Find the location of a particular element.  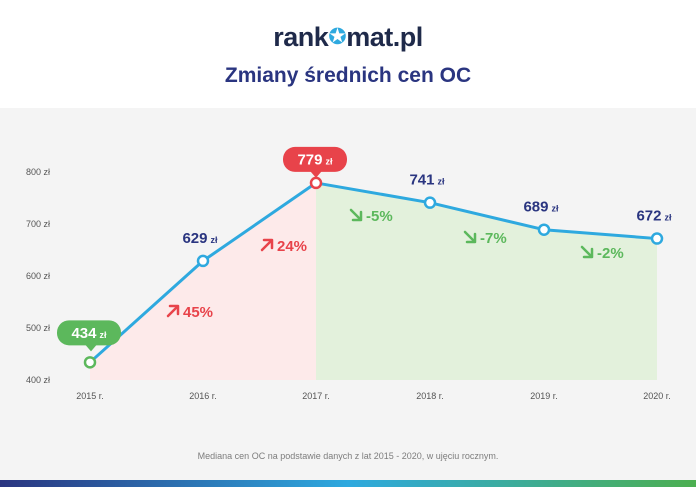

value-label-number-4: 689 is located at coordinates (535, 207).